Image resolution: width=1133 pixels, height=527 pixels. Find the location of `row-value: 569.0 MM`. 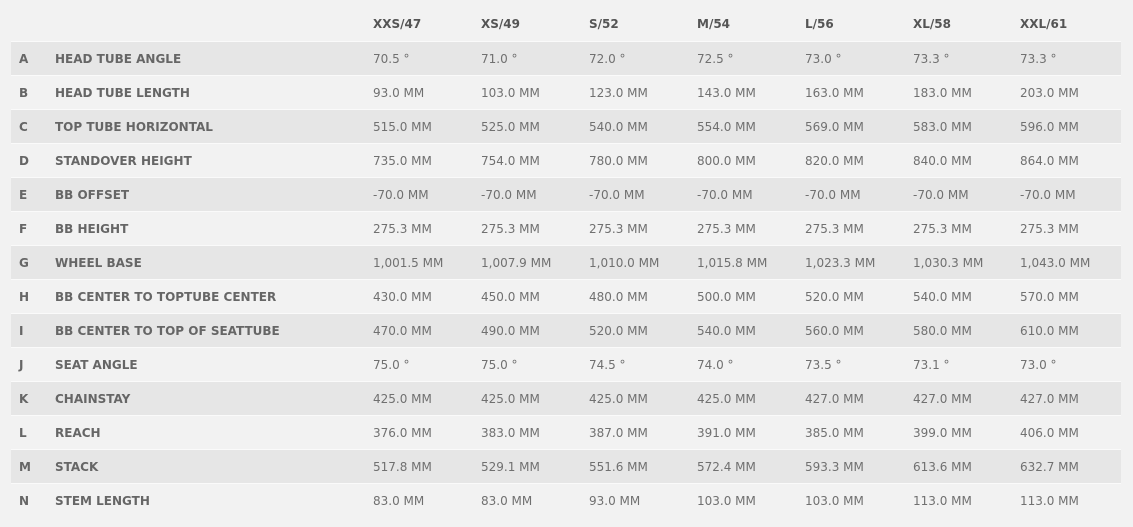

row-value: 569.0 MM is located at coordinates (859, 126).